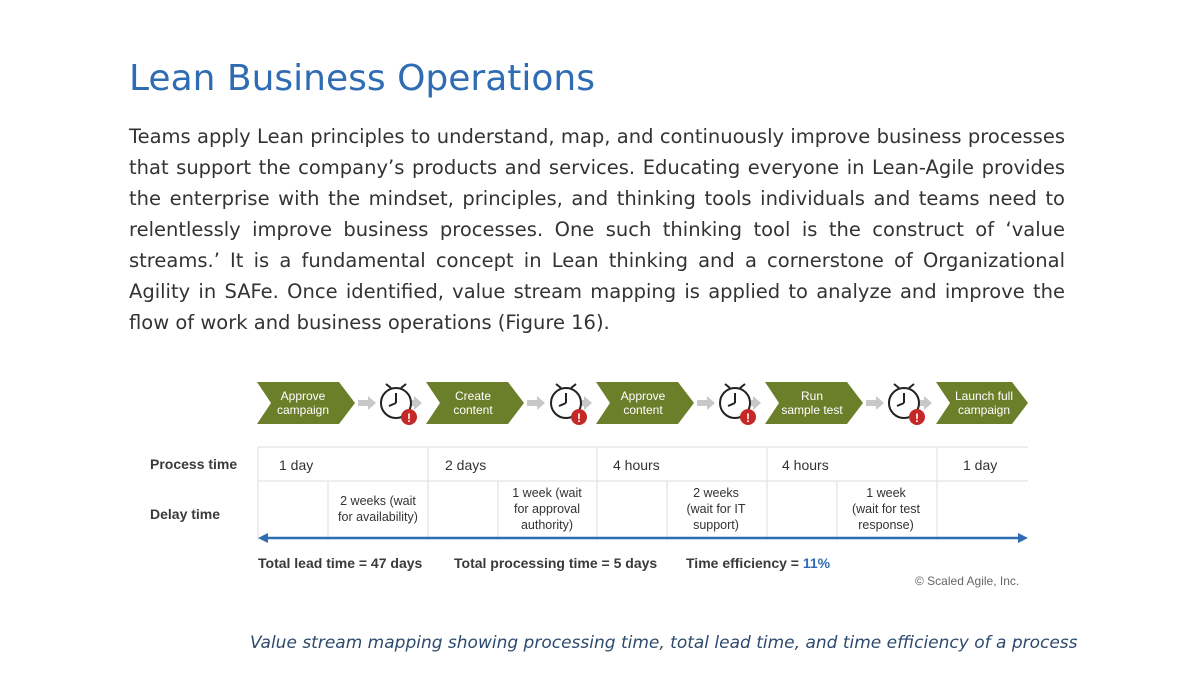  What do you see at coordinates (737, 404) in the screenshot?
I see `clock-alert-icon-3: !` at bounding box center [737, 404].